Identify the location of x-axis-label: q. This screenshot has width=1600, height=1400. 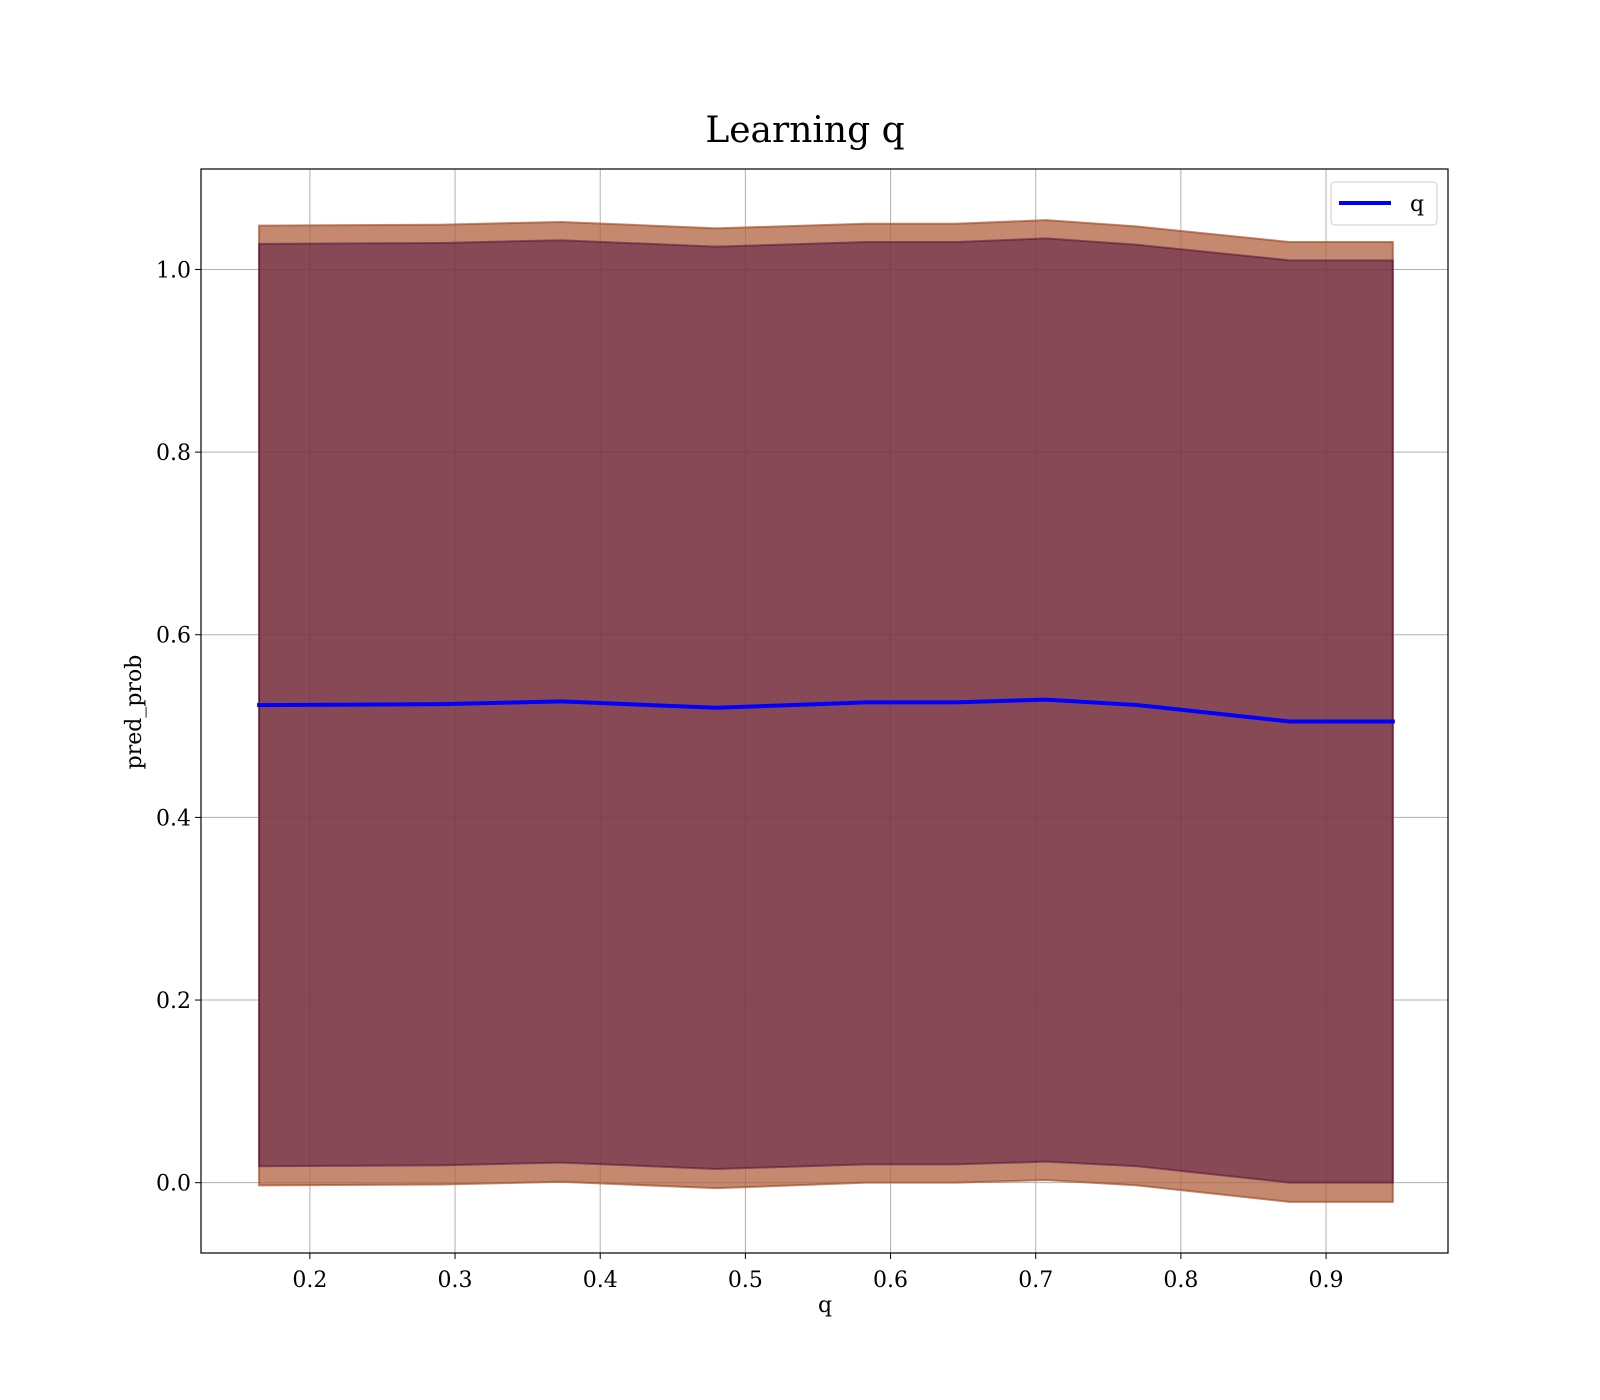
(825, 1305).